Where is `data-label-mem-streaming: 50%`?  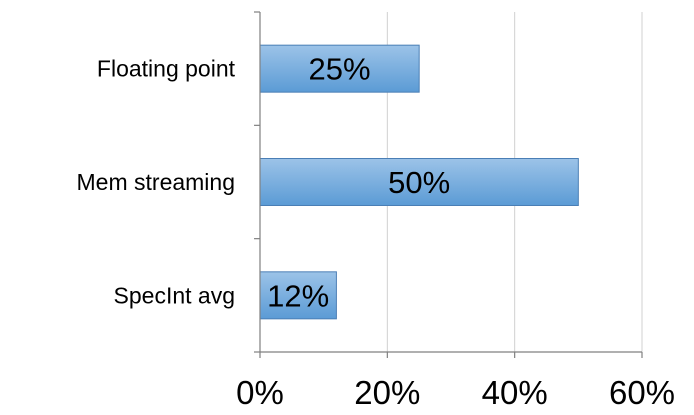 data-label-mem-streaming: 50% is located at coordinates (419, 182).